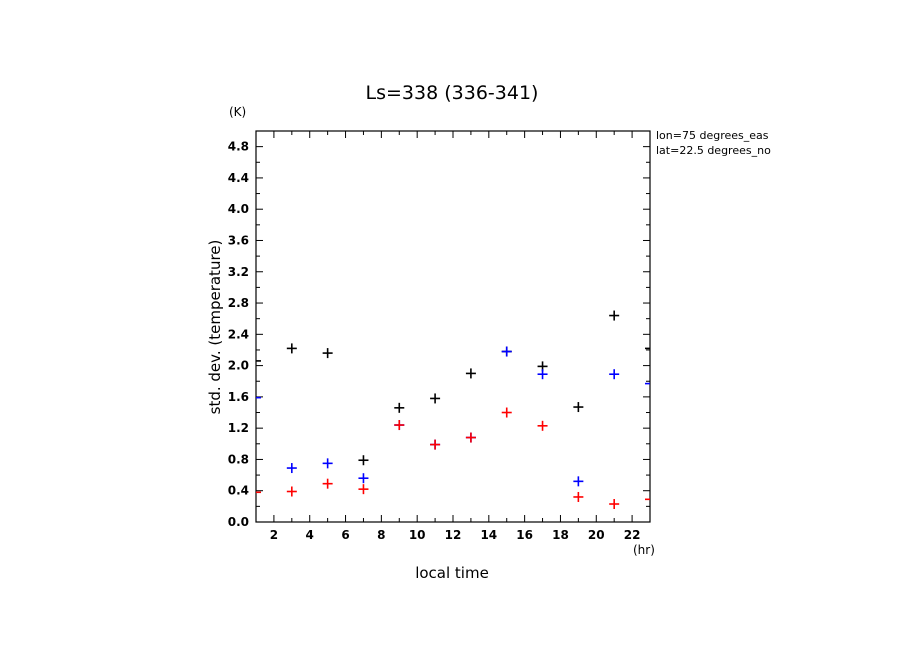  What do you see at coordinates (453, 535) in the screenshot?
I see `x-tick-label: 12` at bounding box center [453, 535].